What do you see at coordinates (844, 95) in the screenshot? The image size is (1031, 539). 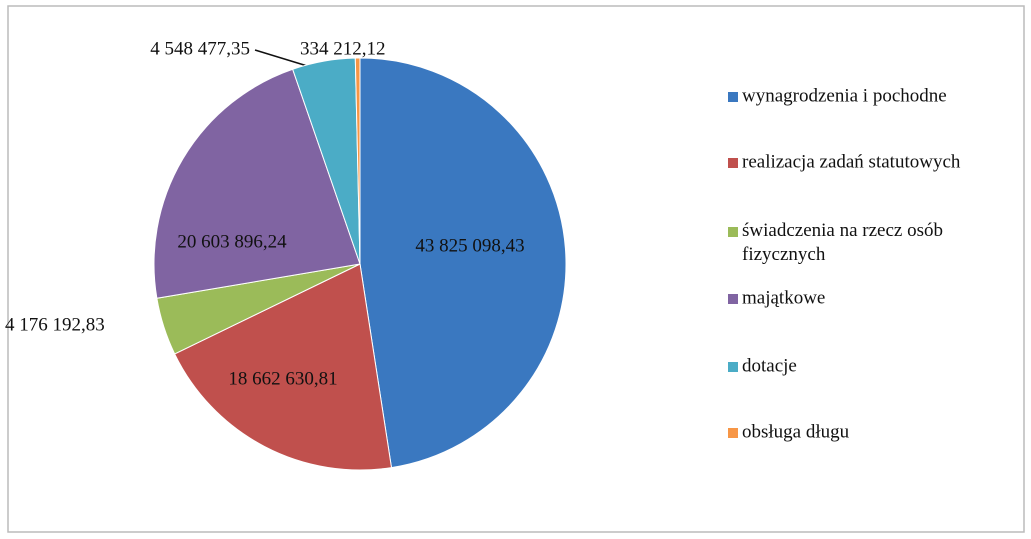 I see `legend-label: wynagrodzenia i pochodne` at bounding box center [844, 95].